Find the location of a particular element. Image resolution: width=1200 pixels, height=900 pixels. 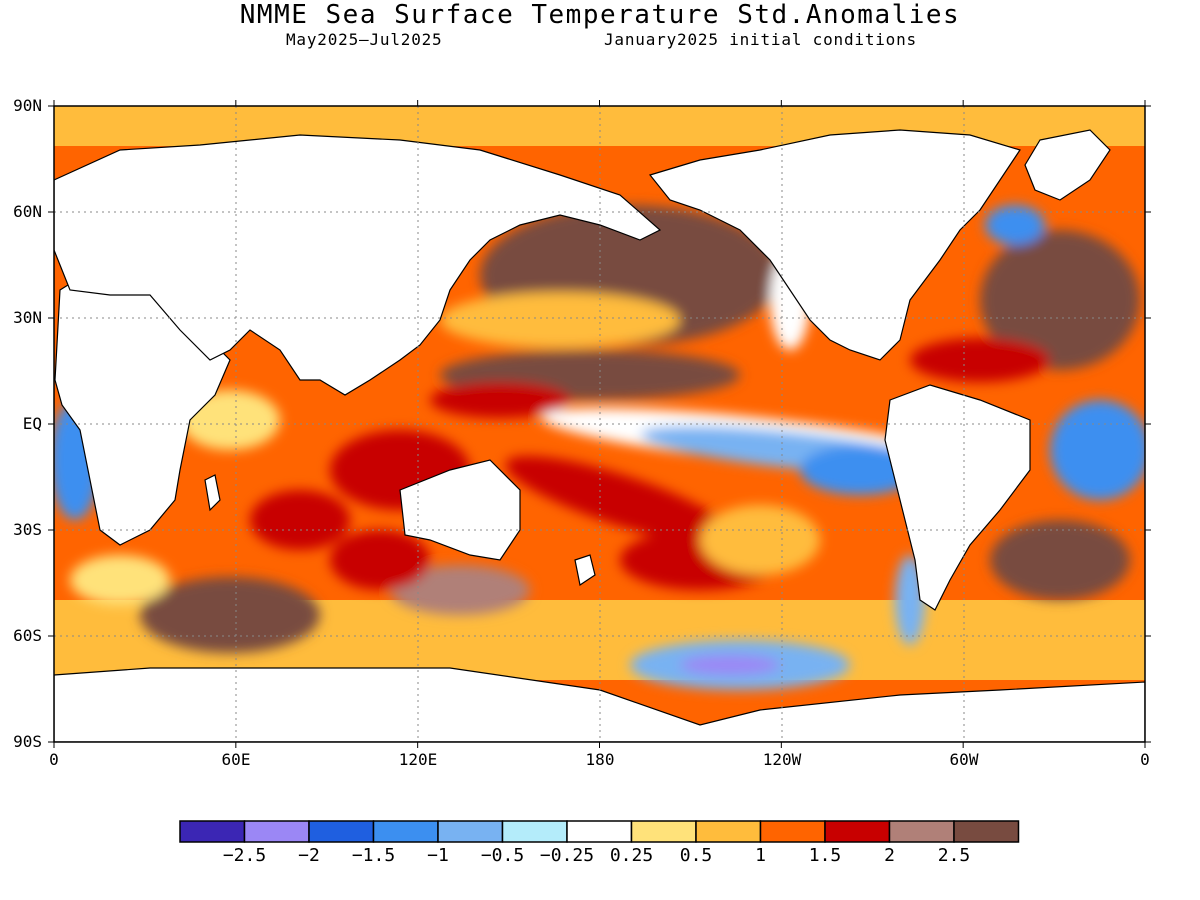

lat-label-90n: 90N is located at coordinates (27, 105).